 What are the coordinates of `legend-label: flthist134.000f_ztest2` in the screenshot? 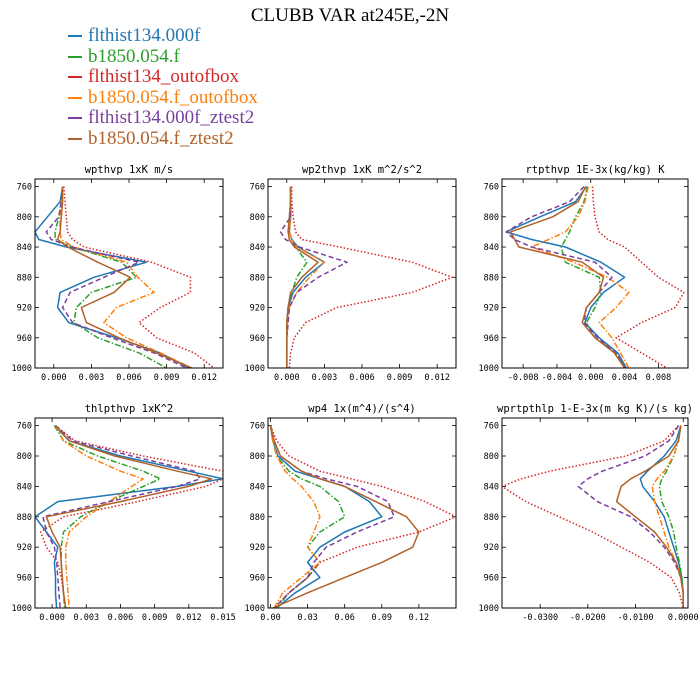 It's located at (171, 118).